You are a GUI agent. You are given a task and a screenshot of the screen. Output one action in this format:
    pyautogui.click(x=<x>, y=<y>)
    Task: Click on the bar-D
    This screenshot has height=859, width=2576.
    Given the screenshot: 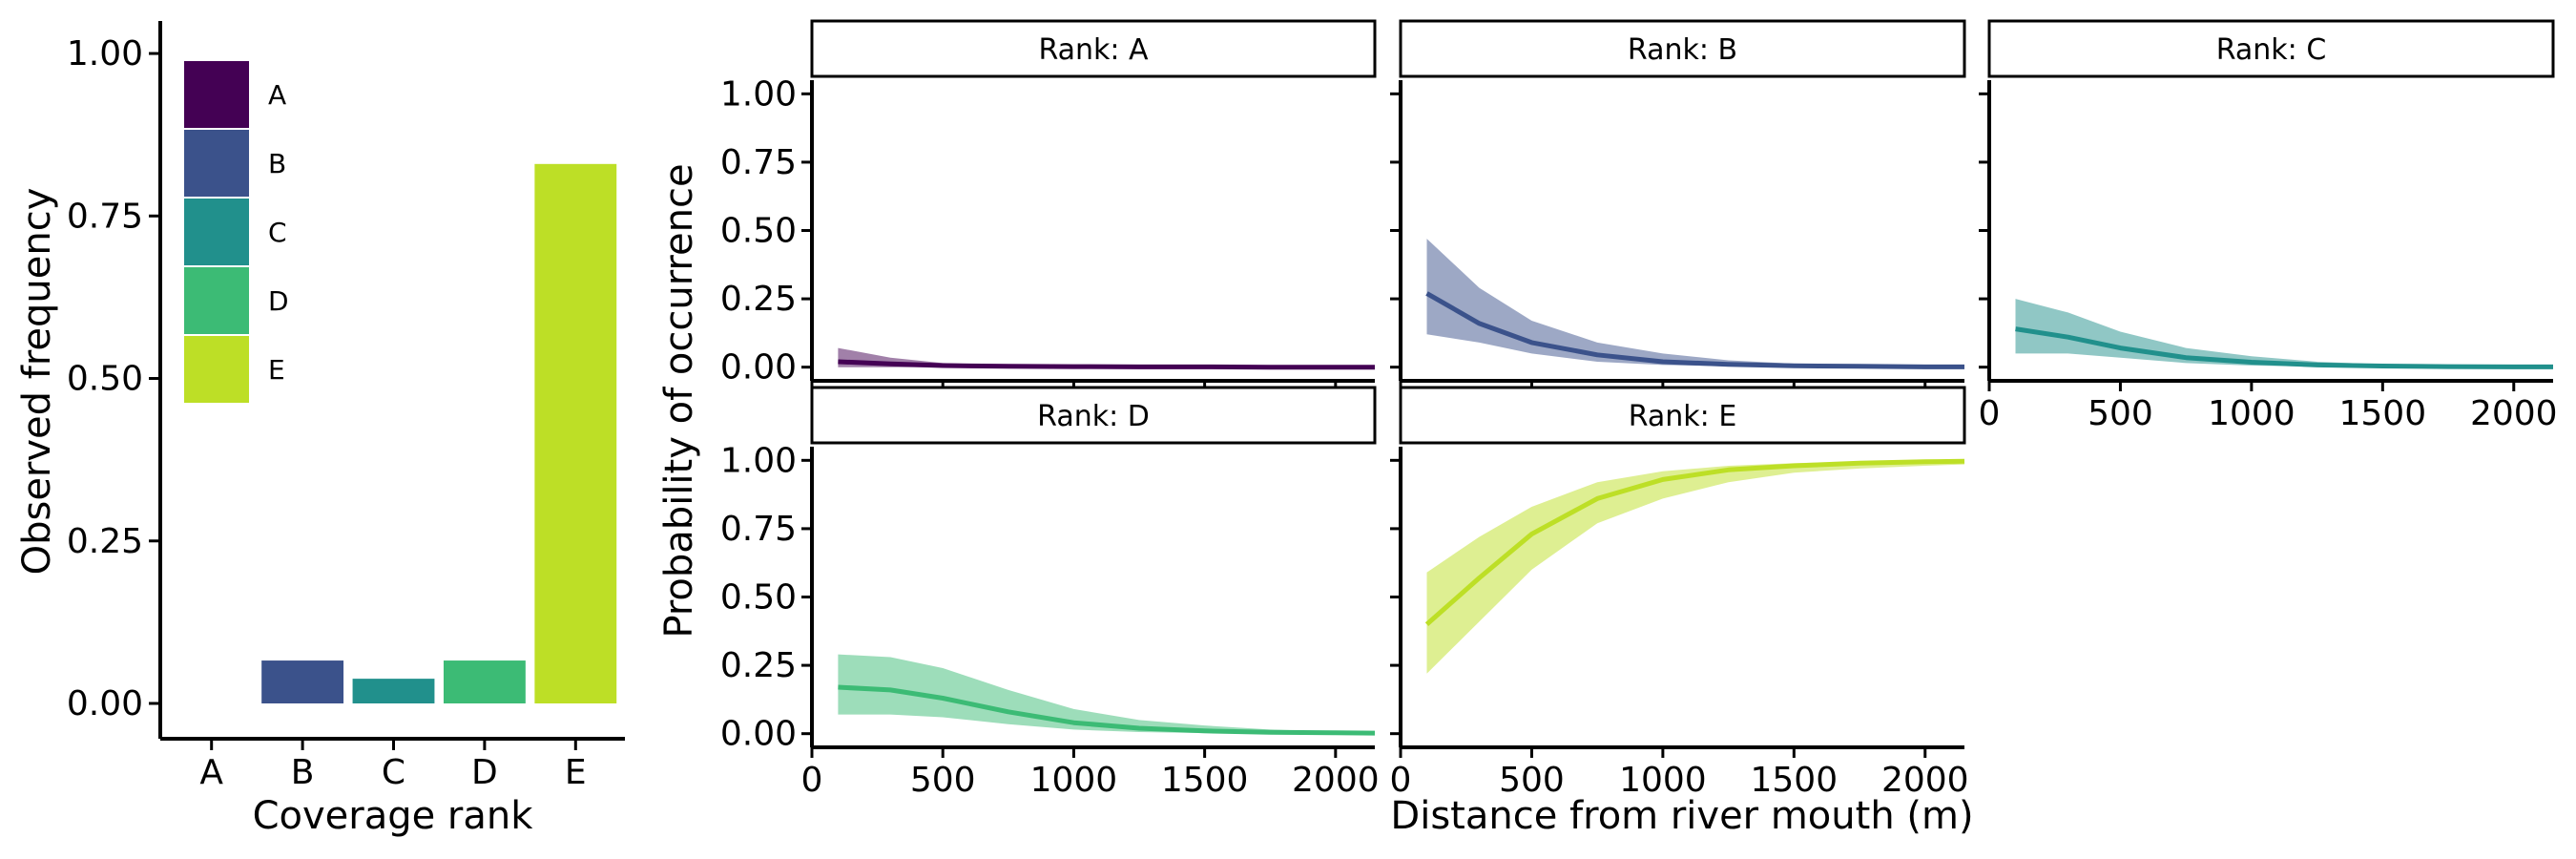 What is the action you would take?
    pyautogui.click(x=484, y=681)
    